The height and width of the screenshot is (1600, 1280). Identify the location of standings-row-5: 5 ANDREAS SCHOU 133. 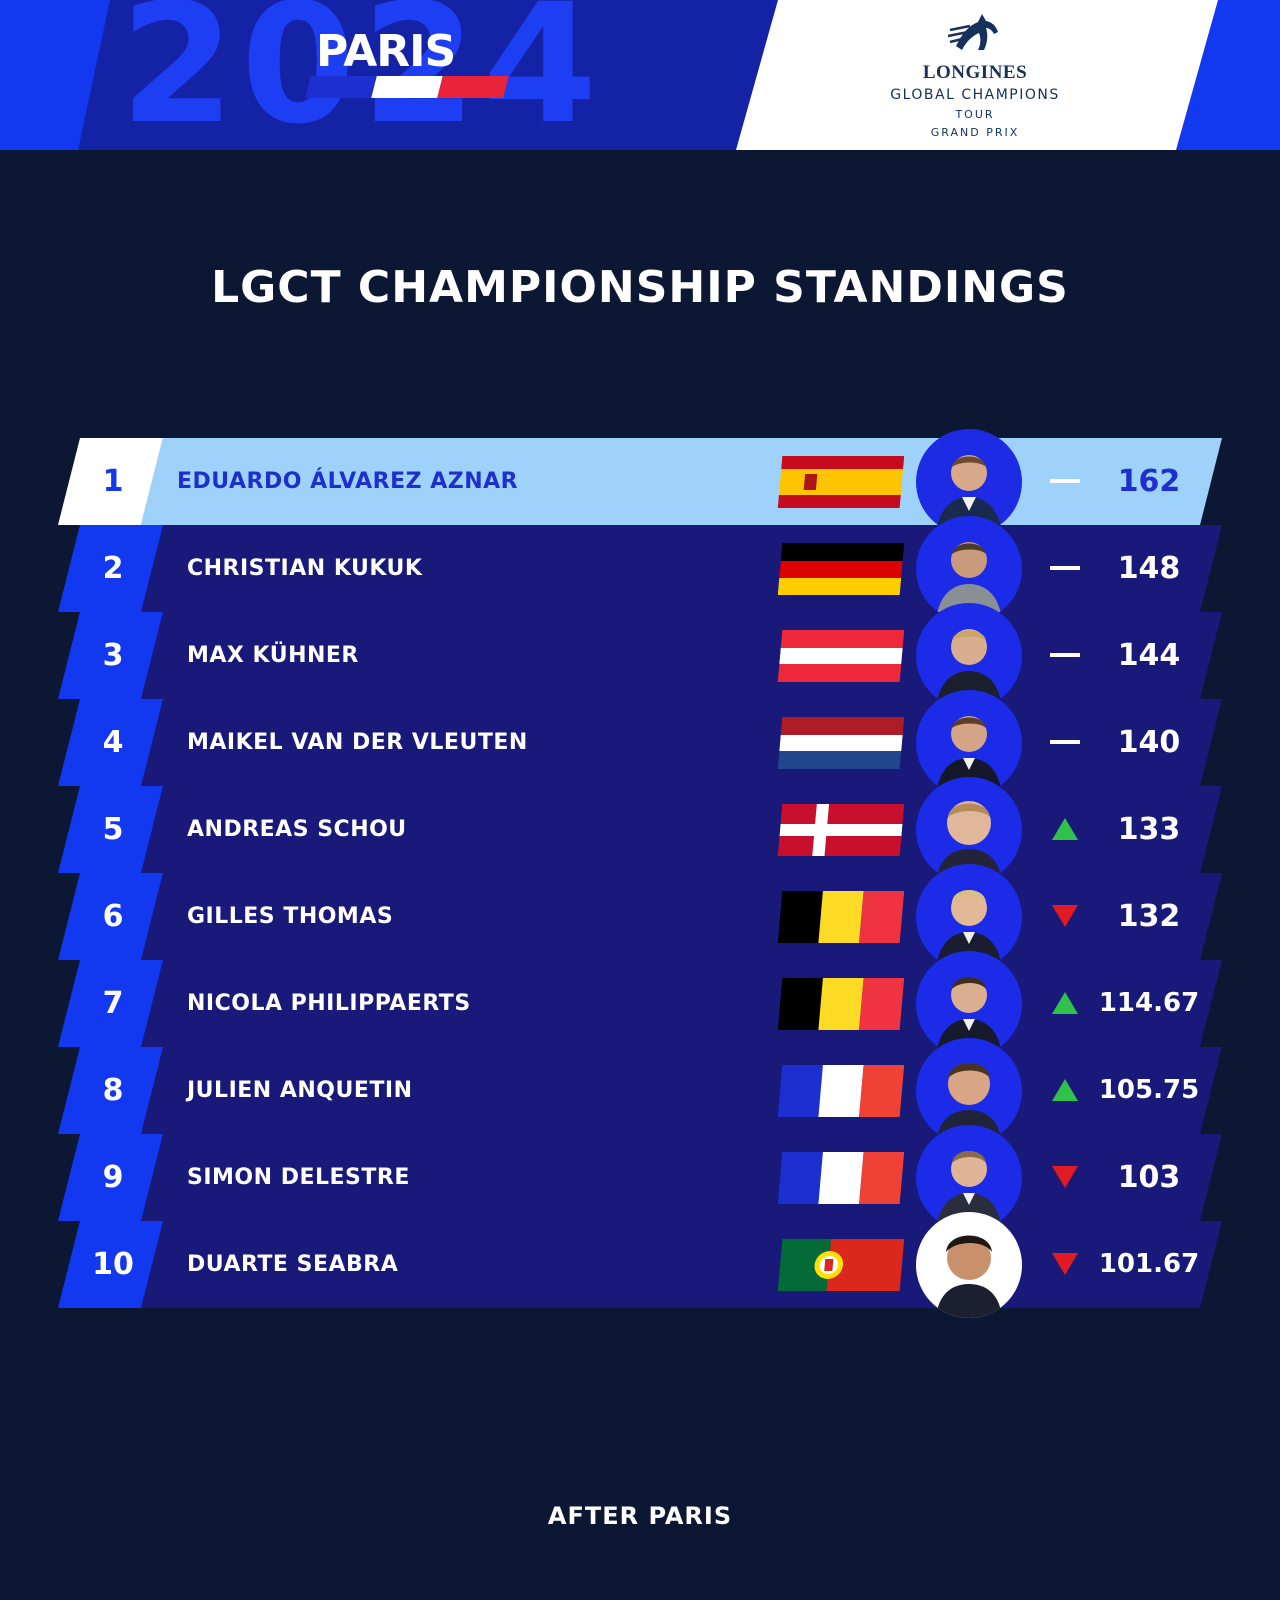
(640, 830).